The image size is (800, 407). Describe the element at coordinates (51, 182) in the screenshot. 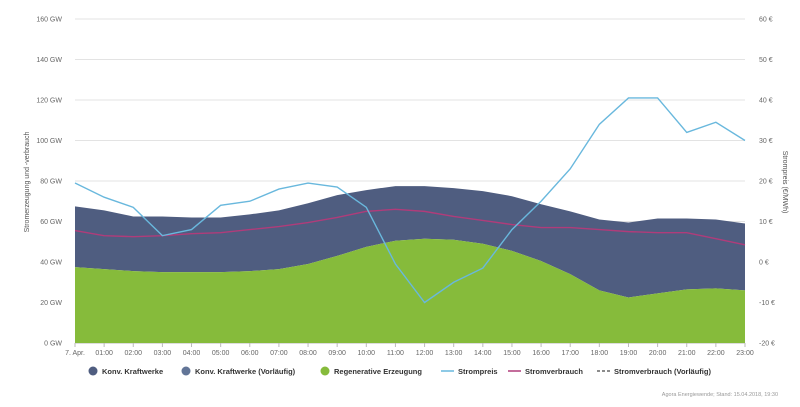

I see `y-tick-label-left: 80 GW` at that location.